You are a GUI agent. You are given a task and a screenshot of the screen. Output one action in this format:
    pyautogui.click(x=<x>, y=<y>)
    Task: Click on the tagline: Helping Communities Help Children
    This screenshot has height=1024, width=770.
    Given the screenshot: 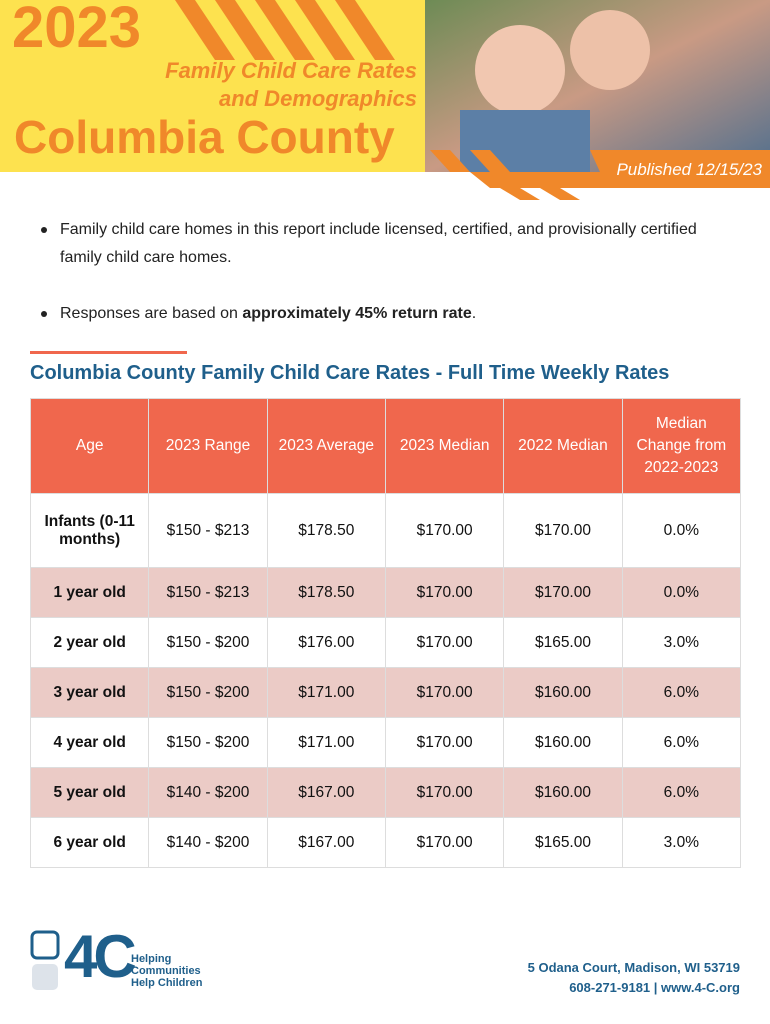 What is the action you would take?
    pyautogui.click(x=167, y=971)
    